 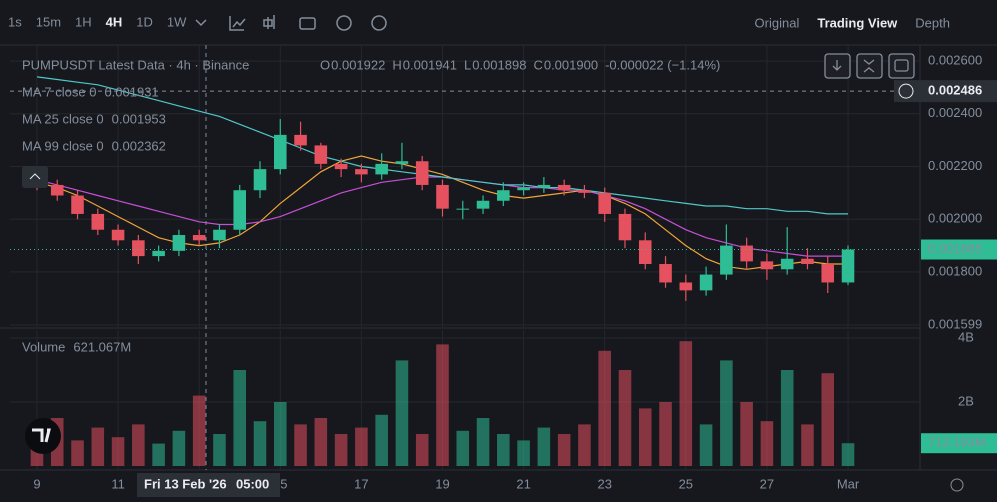 What do you see at coordinates (144, 21) in the screenshot?
I see `interval-button: 1D` at bounding box center [144, 21].